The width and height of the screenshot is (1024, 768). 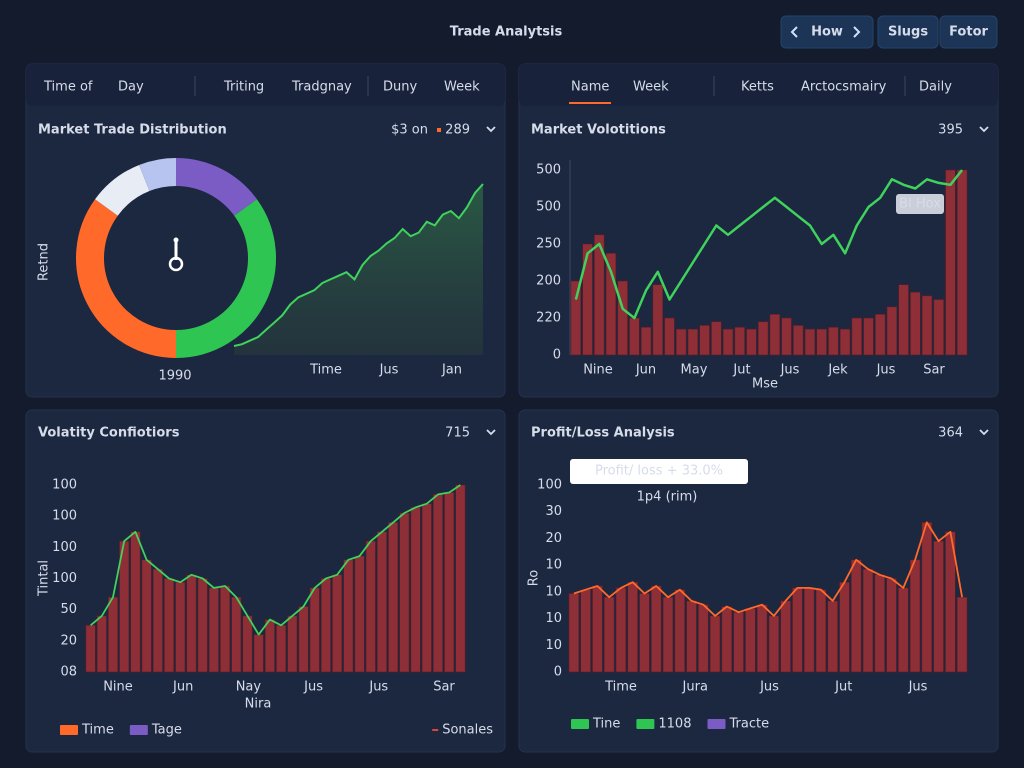 I want to click on header-button: How, so click(x=827, y=32).